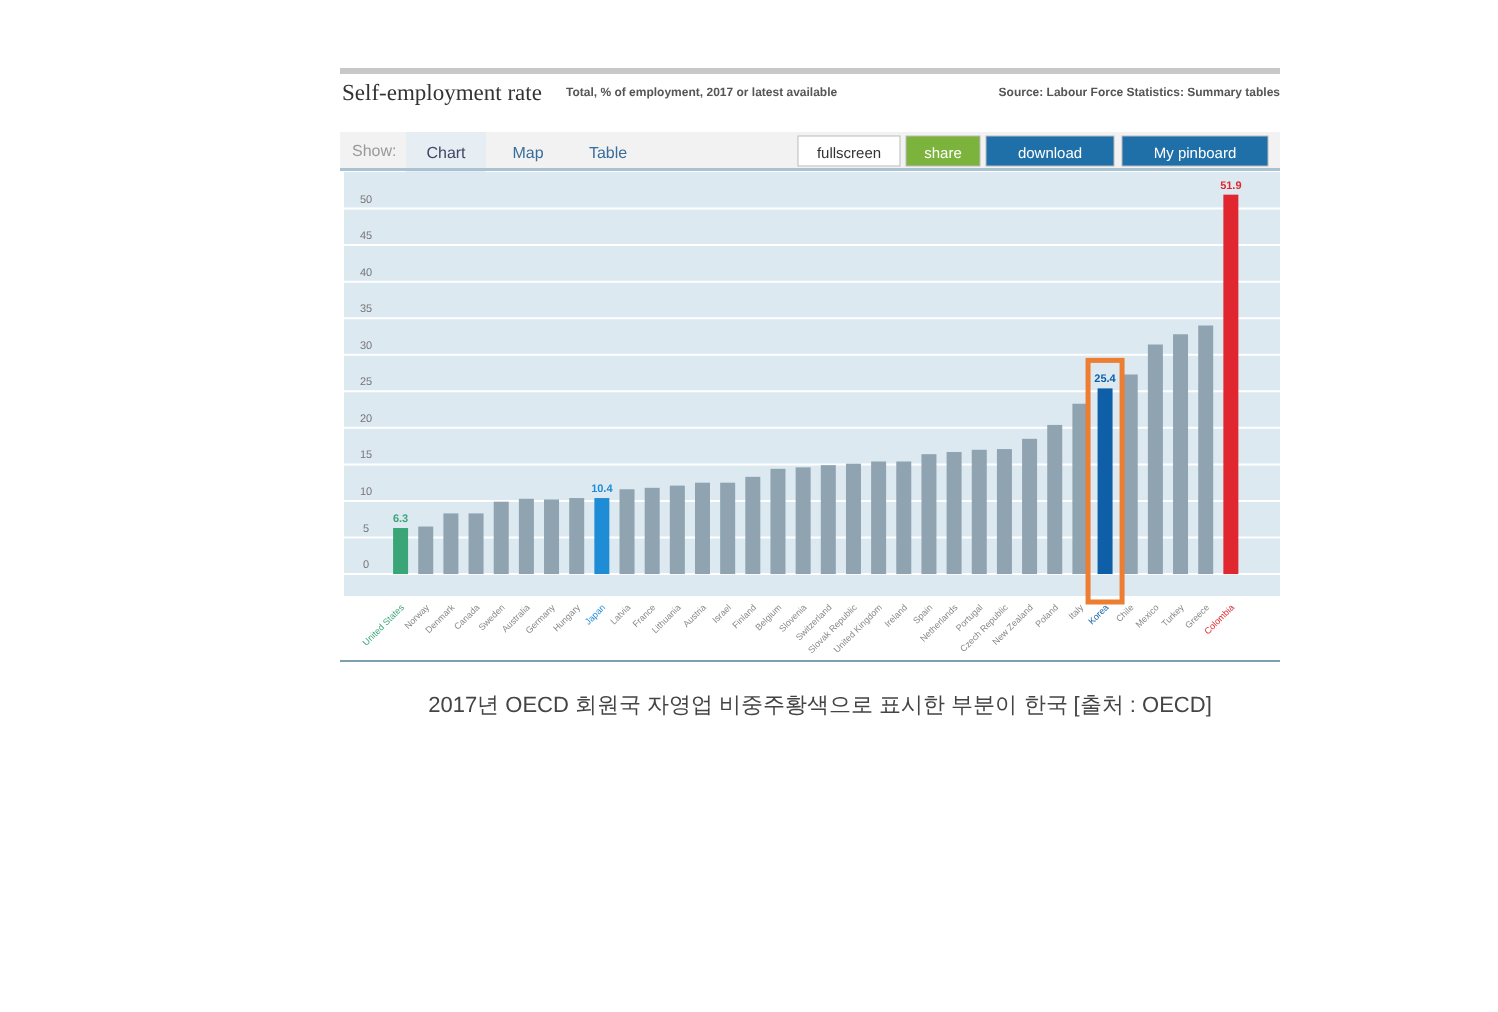  What do you see at coordinates (374, 151) in the screenshot?
I see `text: Show:` at bounding box center [374, 151].